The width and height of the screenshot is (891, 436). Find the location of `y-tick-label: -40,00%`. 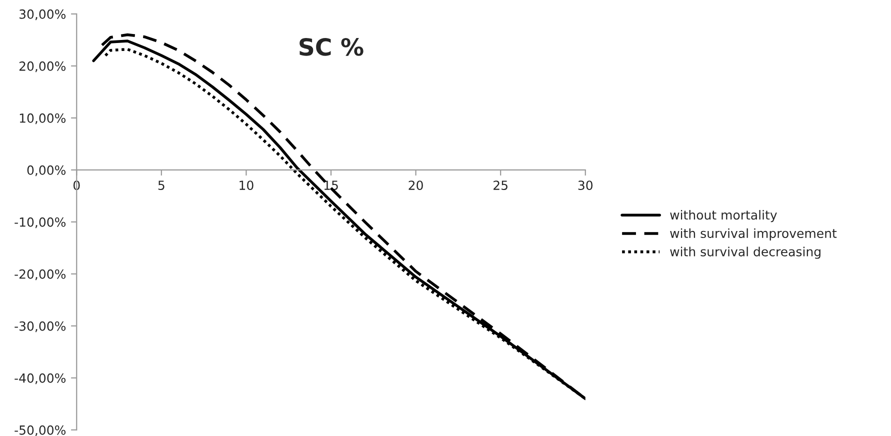

y-tick-label: -40,00% is located at coordinates (40, 378).